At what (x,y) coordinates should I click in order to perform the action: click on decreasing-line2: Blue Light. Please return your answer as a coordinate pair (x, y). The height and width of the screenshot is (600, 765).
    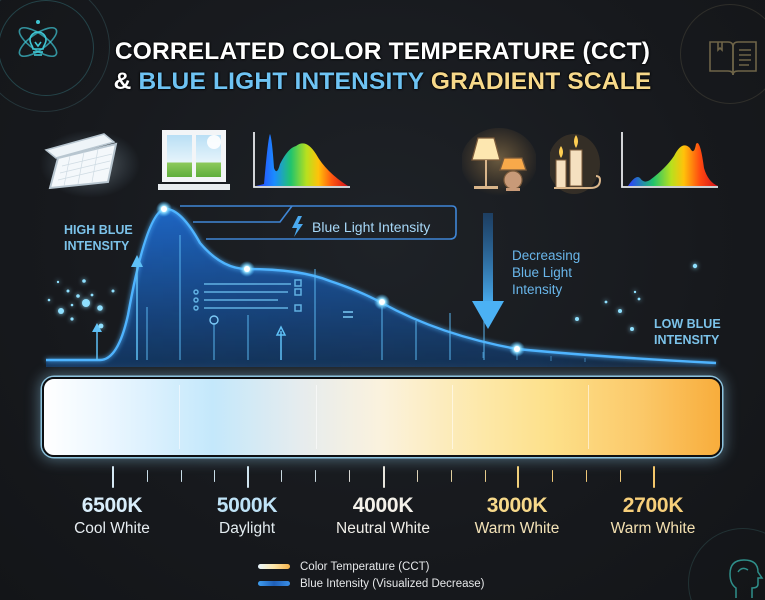
    Looking at the image, I should click on (542, 272).